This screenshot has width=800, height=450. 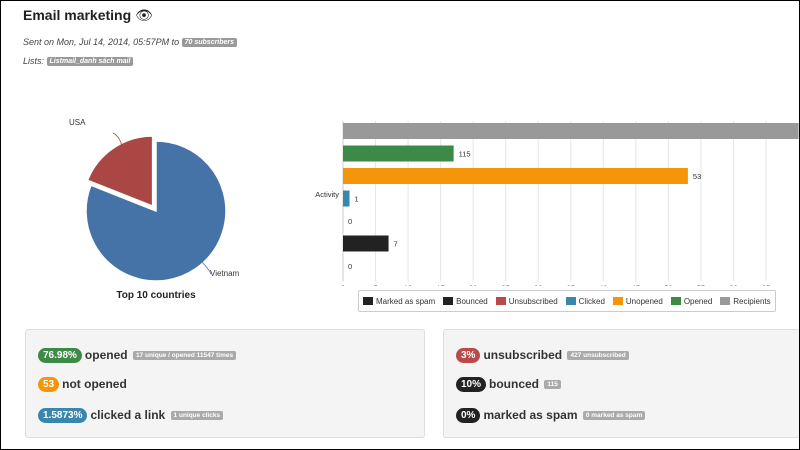 I want to click on bounced-badge: 10%, so click(x=471, y=385).